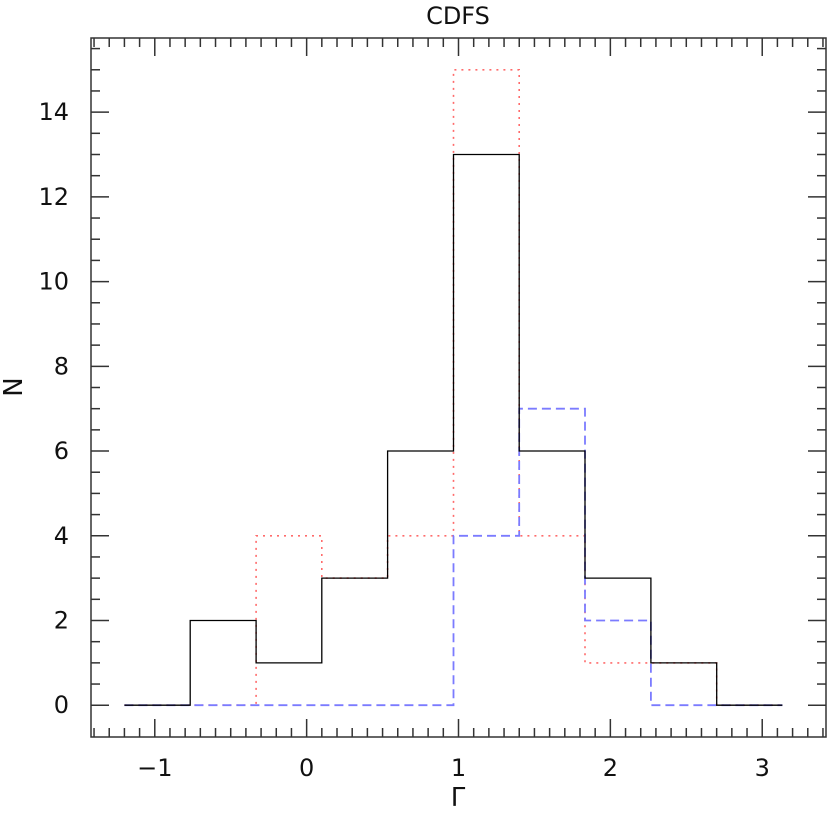 The width and height of the screenshot is (830, 818). What do you see at coordinates (762, 768) in the screenshot?
I see `x-tick-label: 3` at bounding box center [762, 768].